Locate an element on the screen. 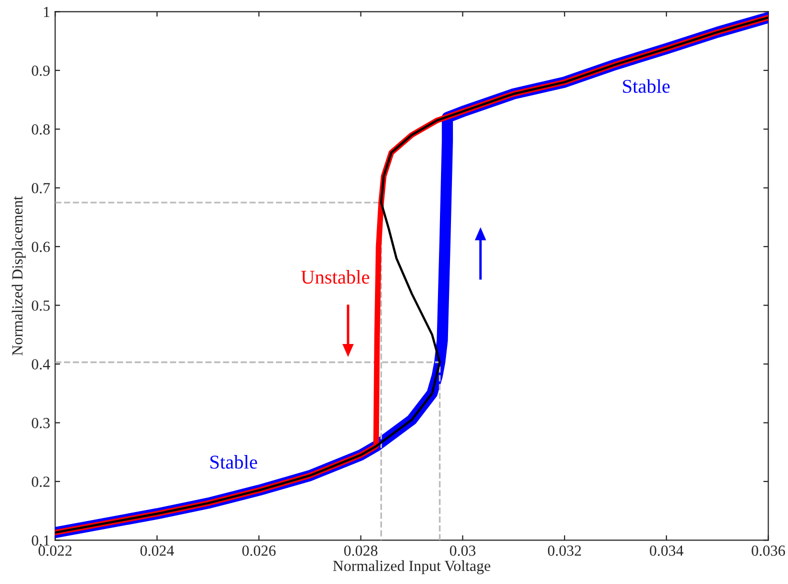  x-tick-label: 0.032 is located at coordinates (564, 551).